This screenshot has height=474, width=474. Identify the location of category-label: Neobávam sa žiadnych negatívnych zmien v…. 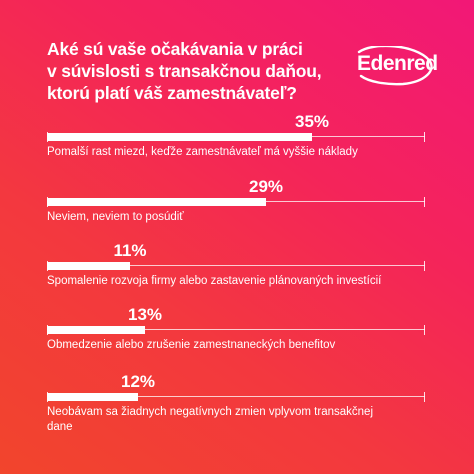
(210, 419).